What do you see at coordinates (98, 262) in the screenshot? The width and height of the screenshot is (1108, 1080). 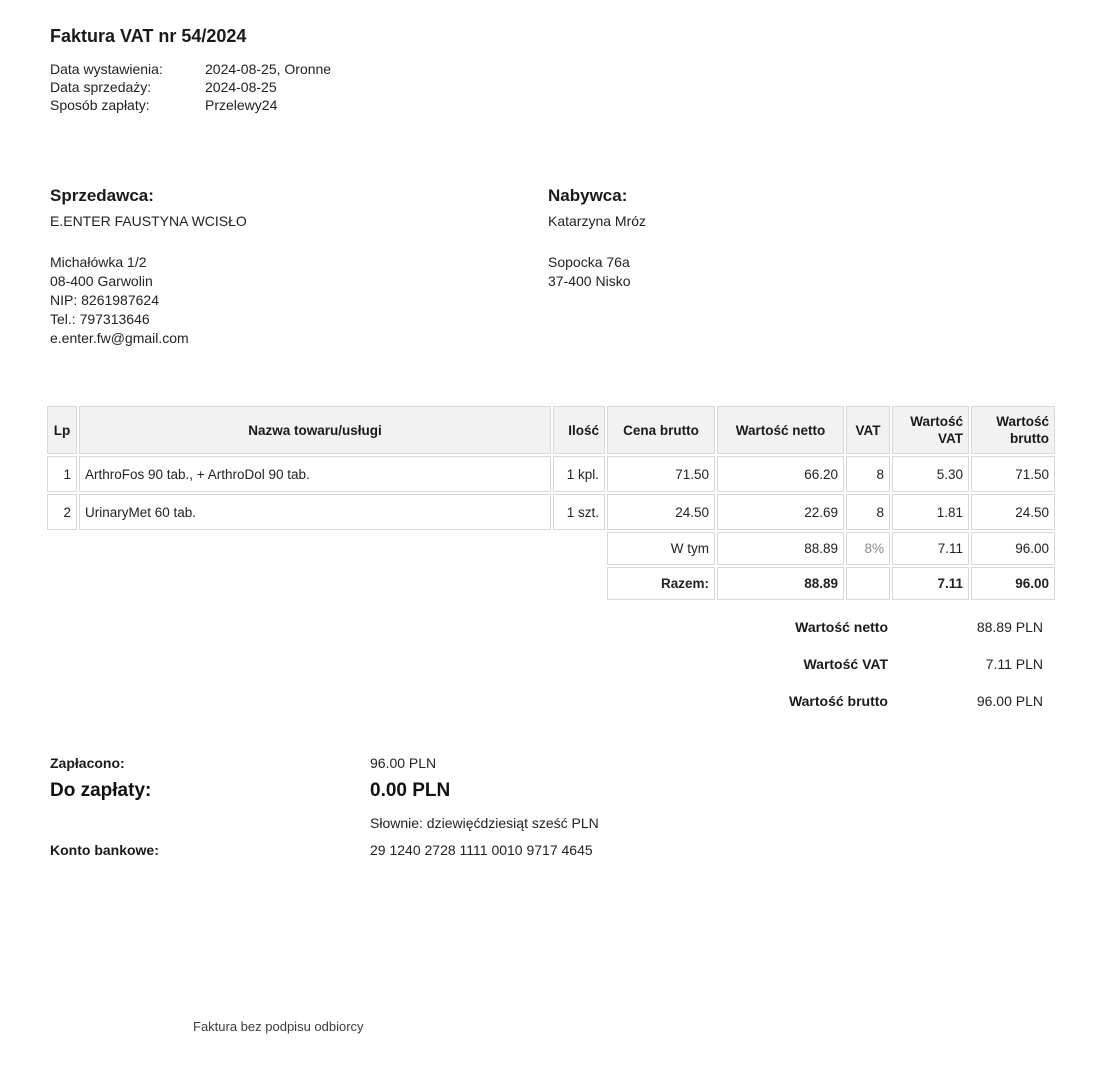 I see `seller-address-line: Michałówka 1/2` at bounding box center [98, 262].